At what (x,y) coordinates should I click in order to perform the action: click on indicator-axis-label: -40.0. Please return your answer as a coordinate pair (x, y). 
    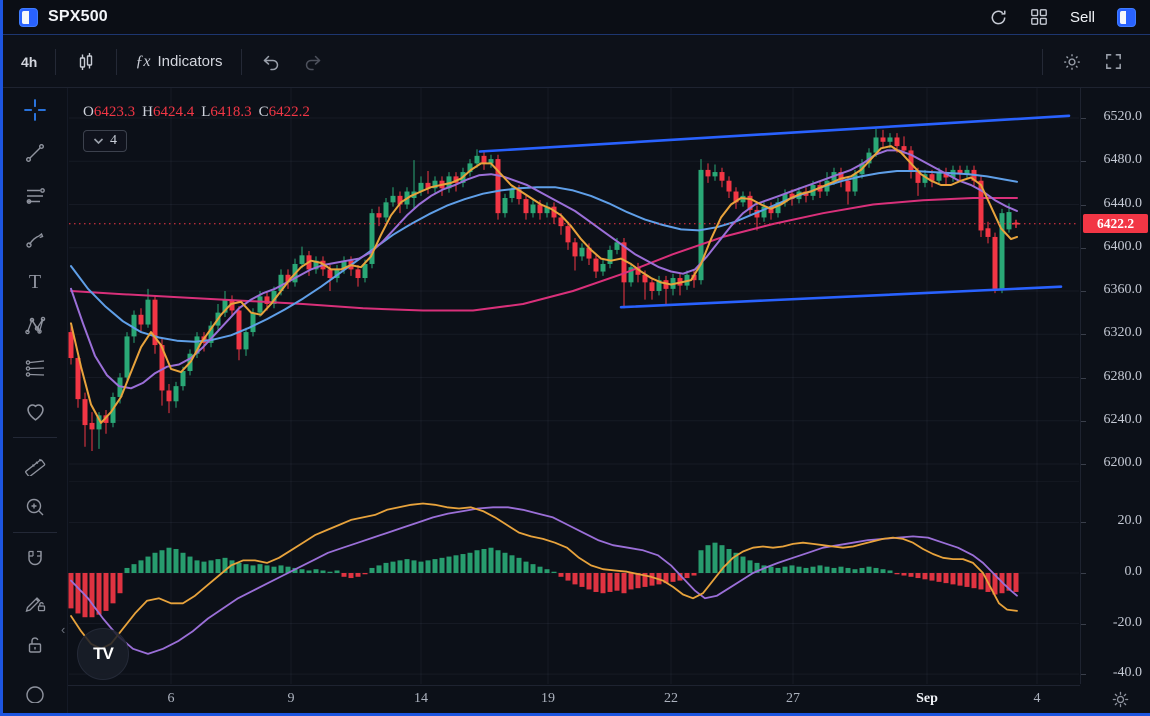
    Looking at the image, I should click on (1127, 673).